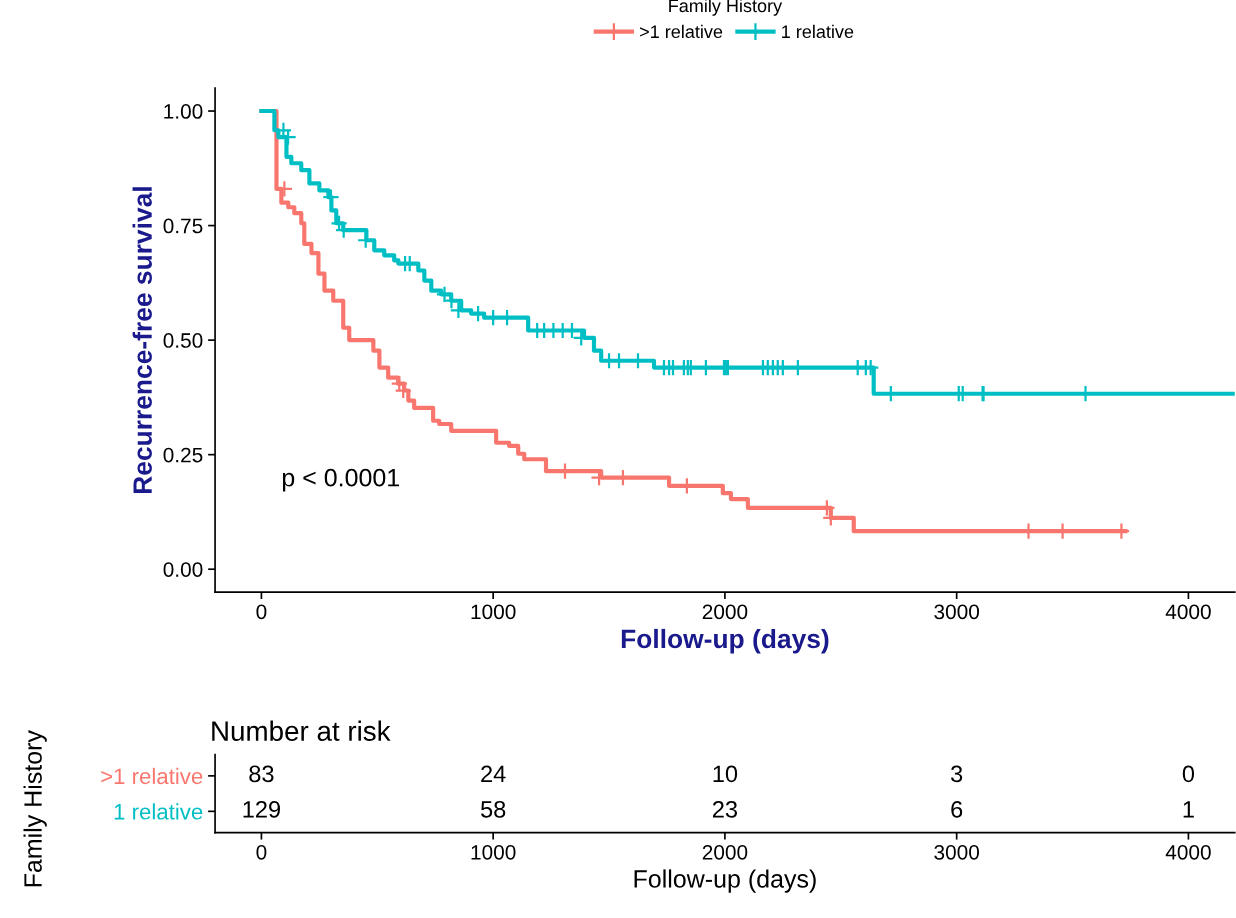 This screenshot has width=1236, height=918. What do you see at coordinates (142, 340) in the screenshot?
I see `y-axis-title: Recurrence-free survival` at bounding box center [142, 340].